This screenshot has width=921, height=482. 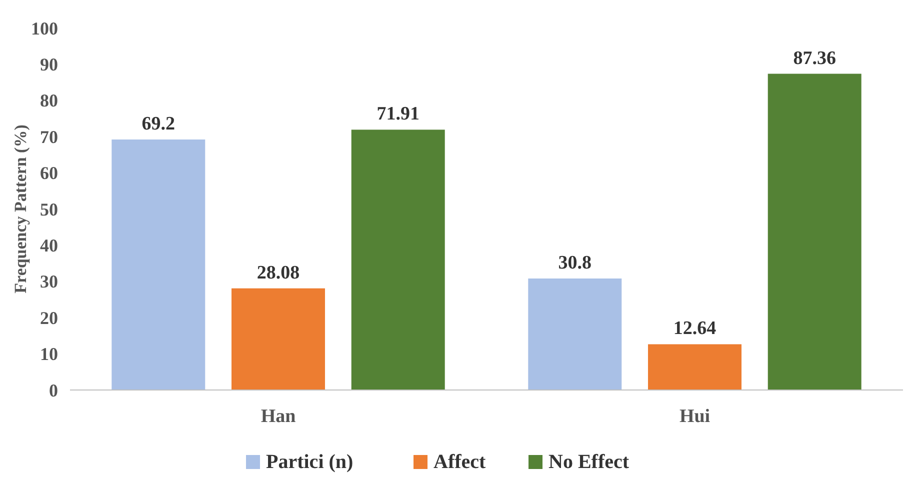 What do you see at coordinates (814, 58) in the screenshot?
I see `data-label: 87.36` at bounding box center [814, 58].